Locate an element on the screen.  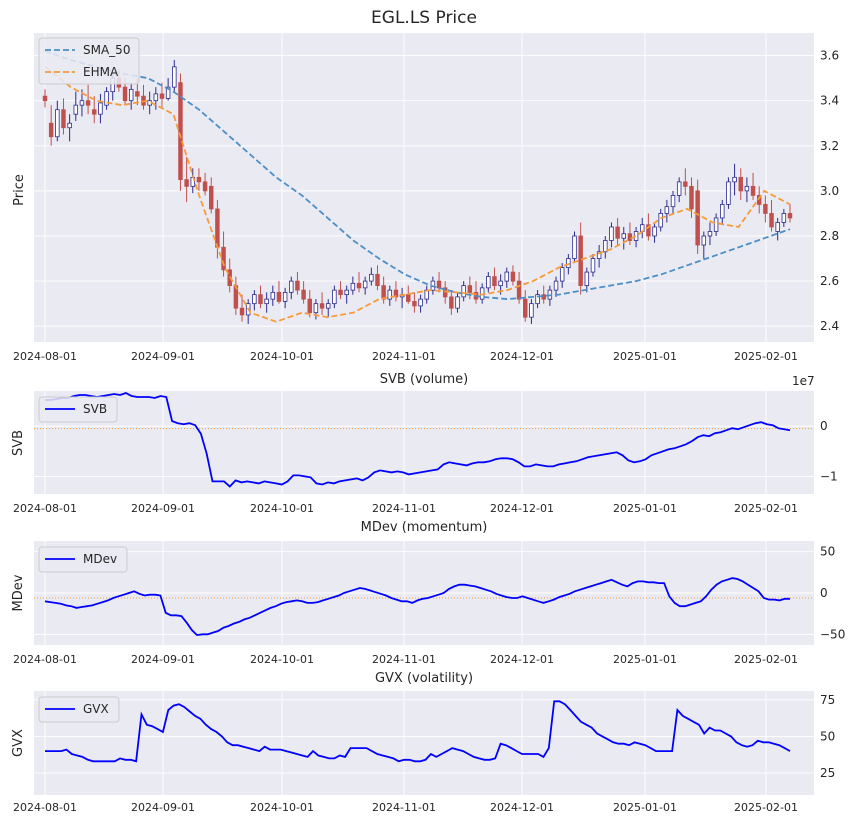
svb-line is located at coordinates (418, 440).